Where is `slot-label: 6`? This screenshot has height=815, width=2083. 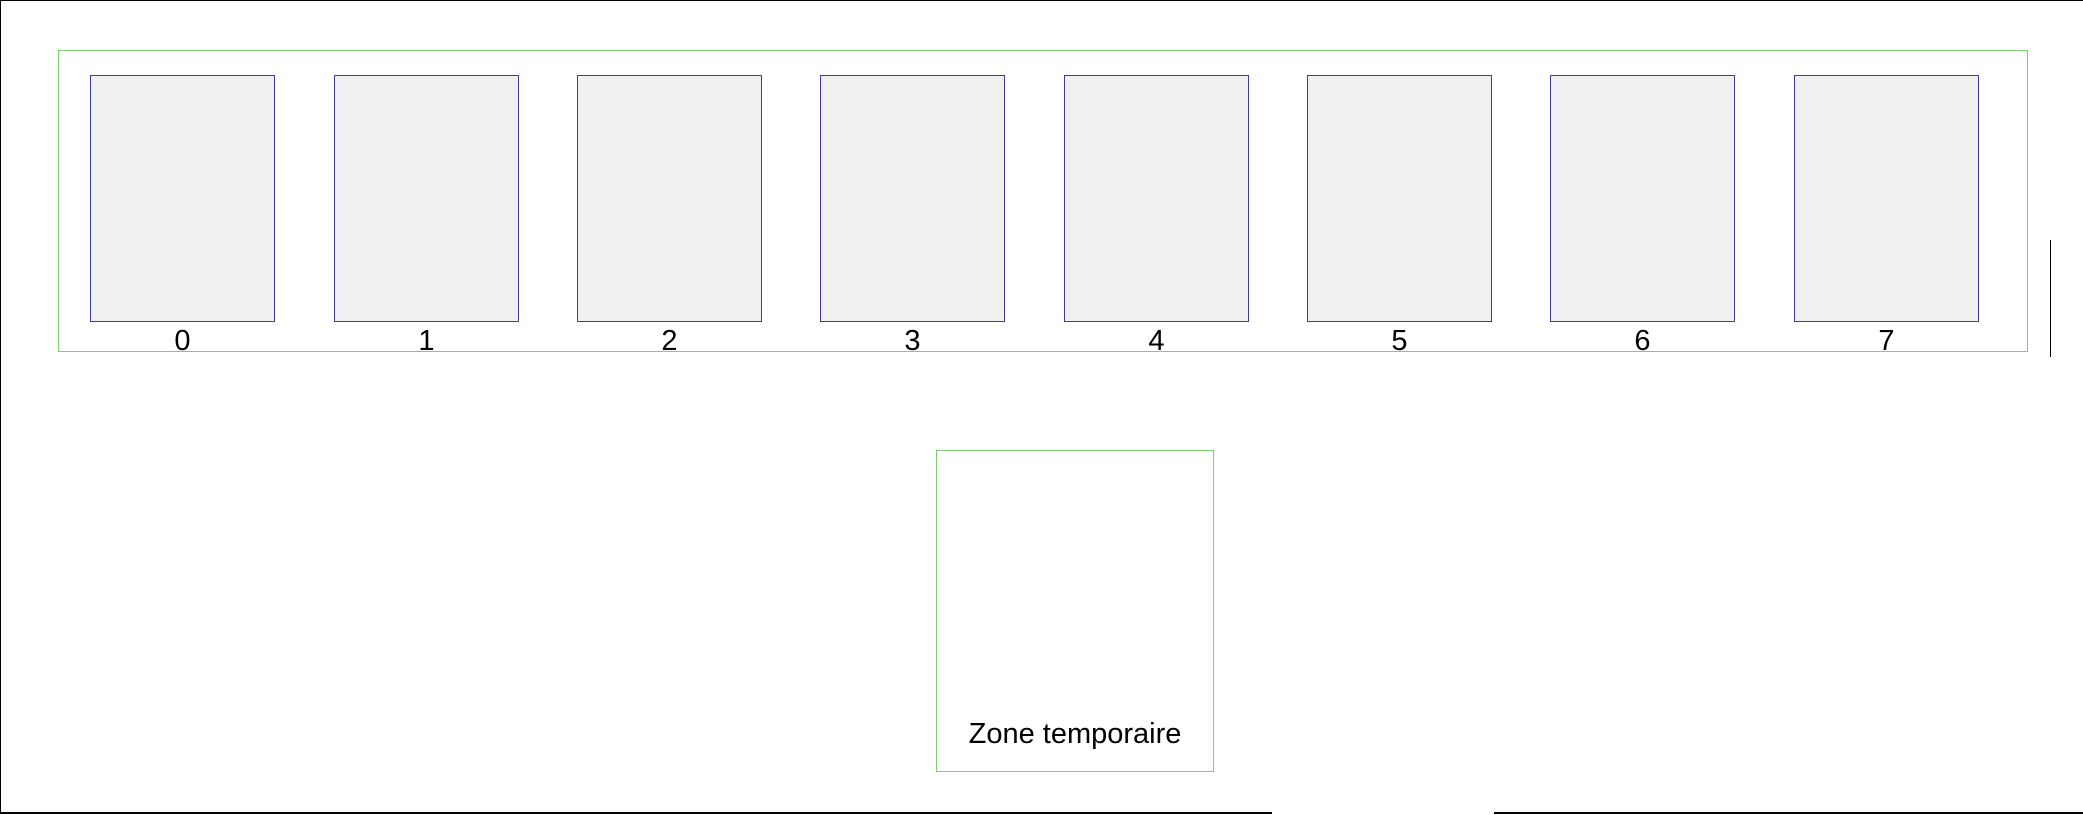
slot-label: 6 is located at coordinates (1642, 341).